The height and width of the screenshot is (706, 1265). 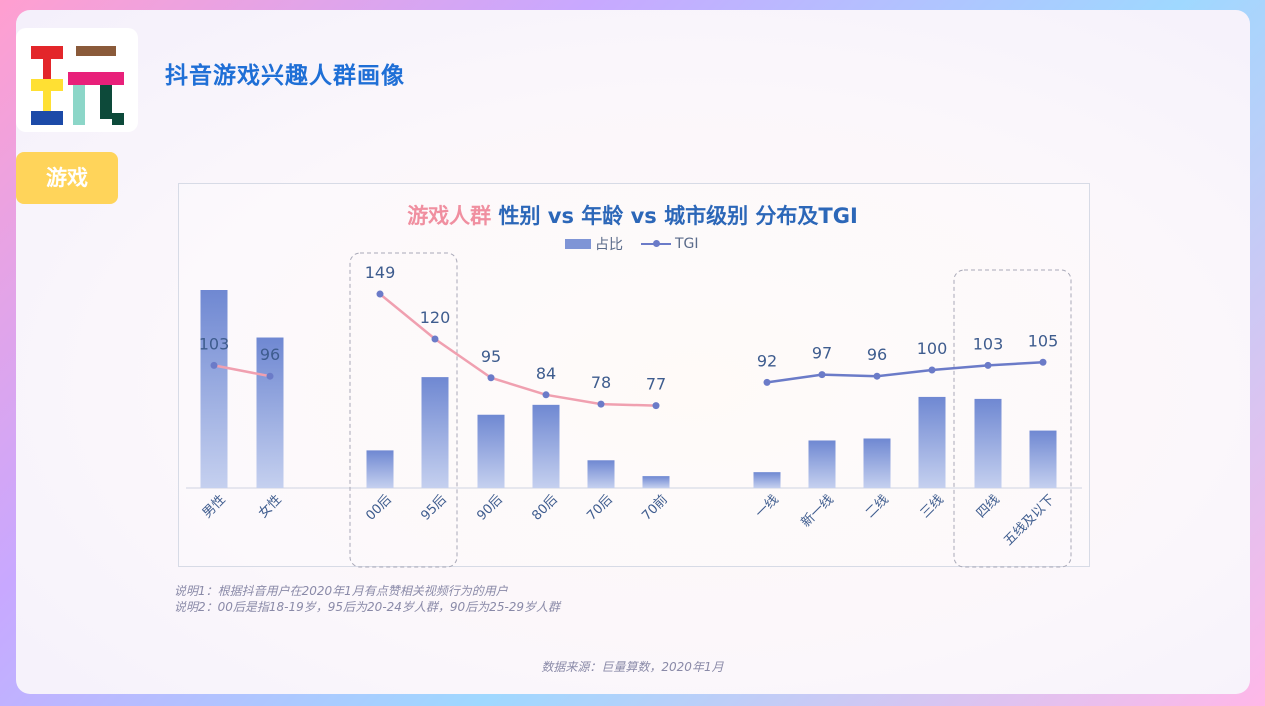 I want to click on tgi-label-city-0: 92, so click(x=767, y=360).